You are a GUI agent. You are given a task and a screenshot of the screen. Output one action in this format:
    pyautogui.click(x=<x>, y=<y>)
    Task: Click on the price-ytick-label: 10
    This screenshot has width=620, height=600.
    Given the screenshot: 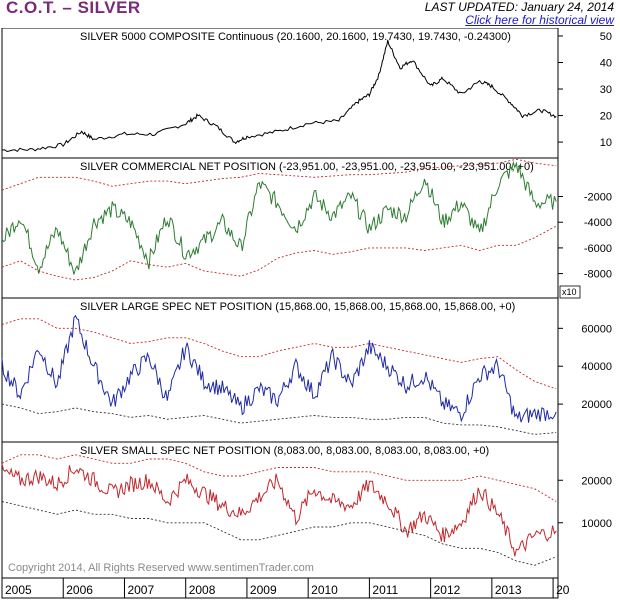 What is the action you would take?
    pyautogui.click(x=606, y=143)
    